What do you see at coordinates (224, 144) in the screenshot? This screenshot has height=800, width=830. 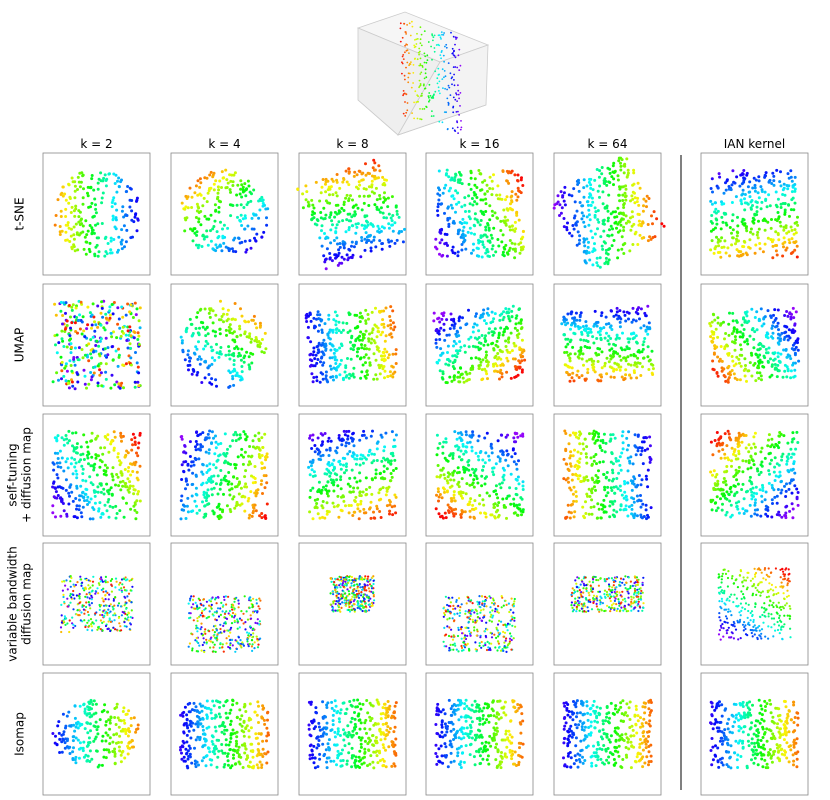 I see `column-header: k = 4` at bounding box center [224, 144].